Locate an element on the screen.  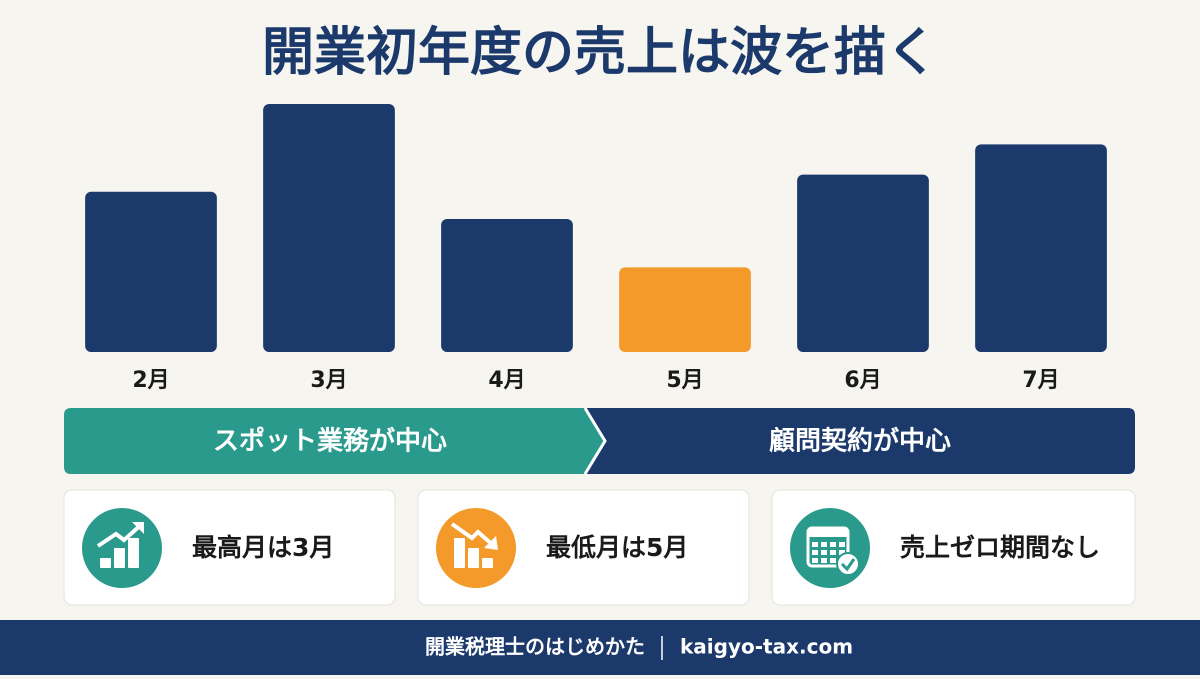
footer-band is located at coordinates (600, 647).